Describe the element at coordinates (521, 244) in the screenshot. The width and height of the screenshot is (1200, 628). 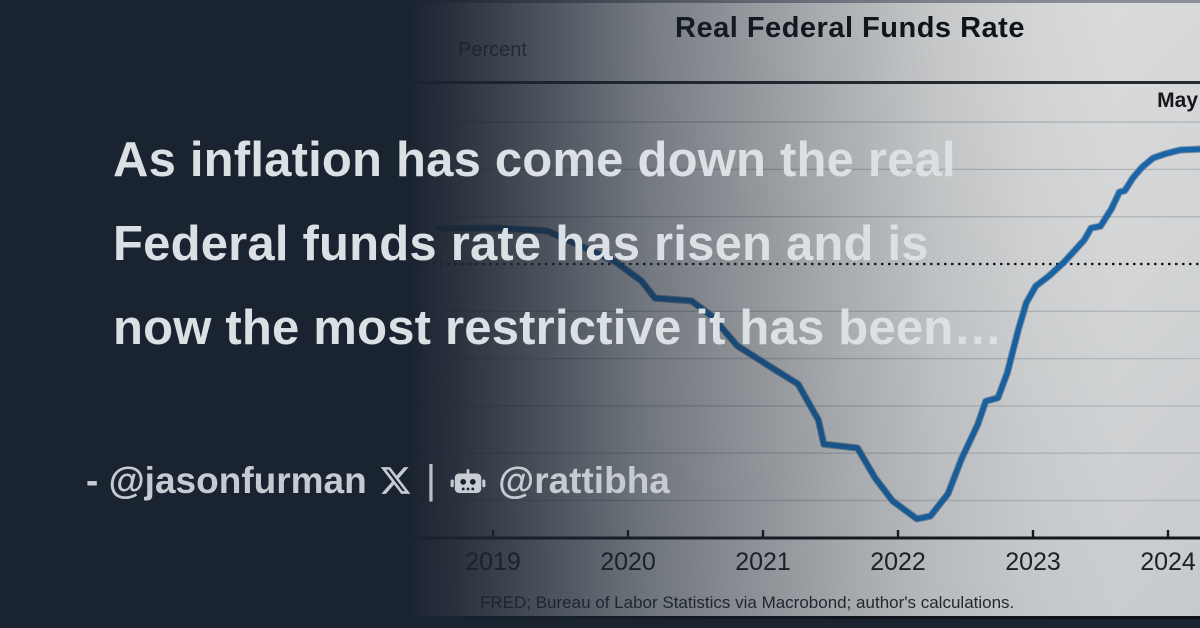
I see `headline-line: Federal funds rate has risen and is` at that location.